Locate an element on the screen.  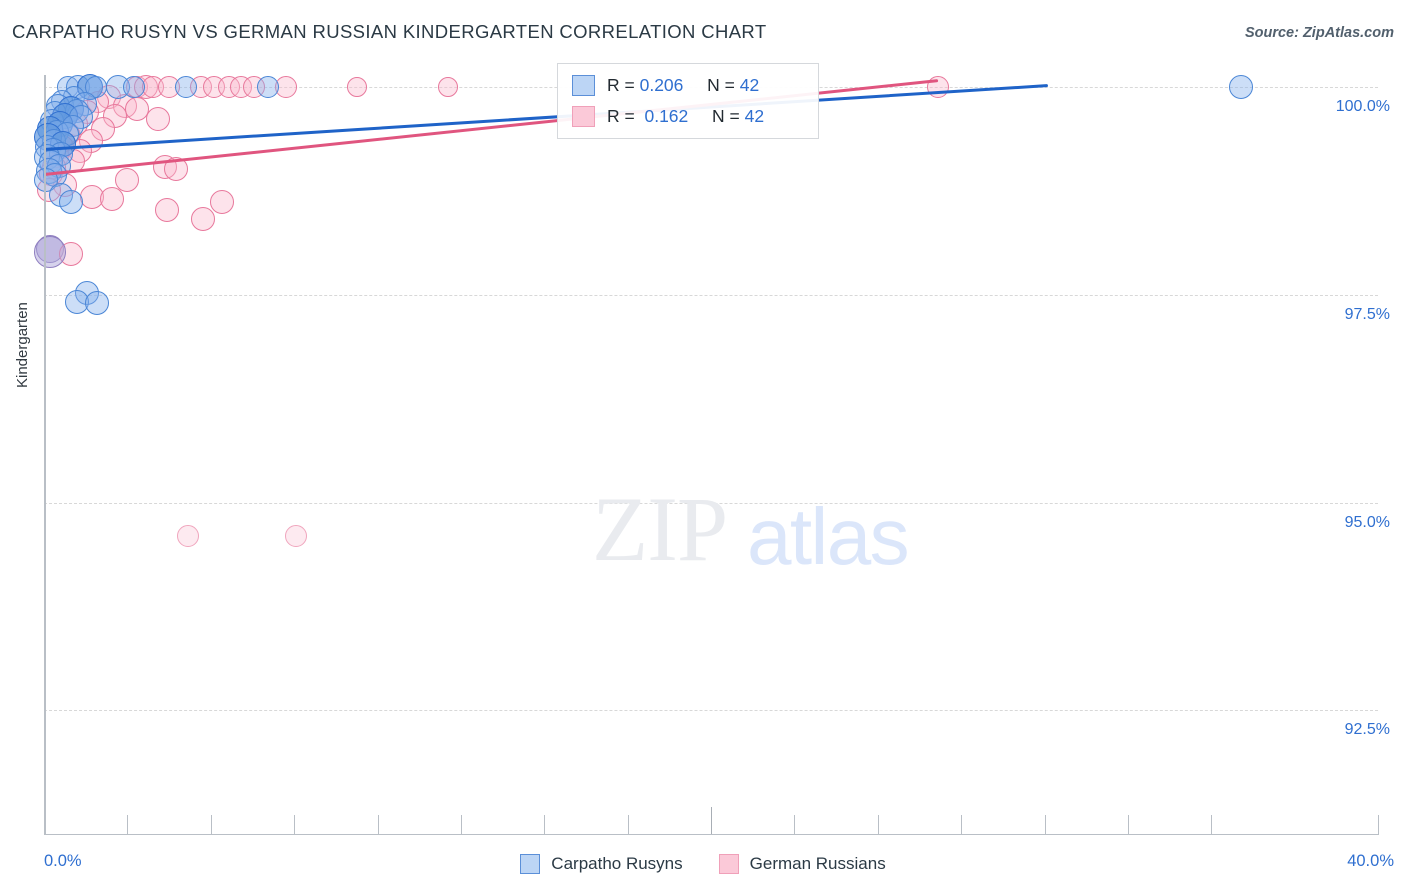
source-attribution: Source: ZipAtlas.com is located at coordinates (1319, 33).